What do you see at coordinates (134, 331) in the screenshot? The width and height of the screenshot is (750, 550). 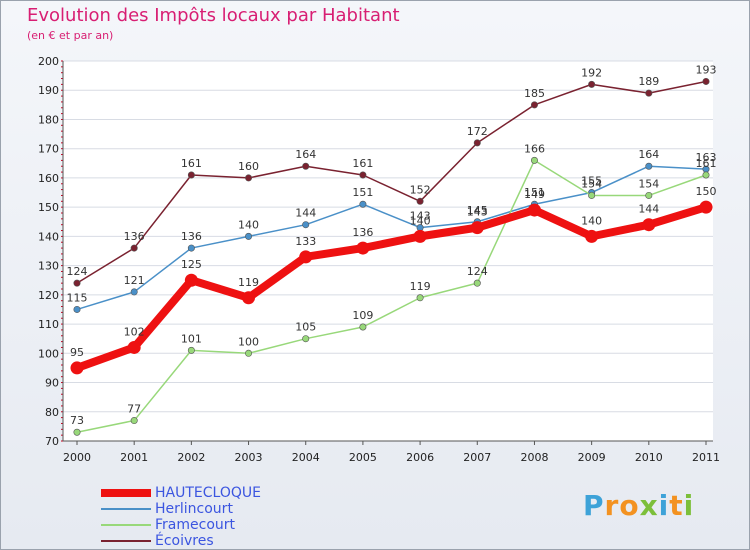 I see `data-label-hautecloque: 102` at bounding box center [134, 331].